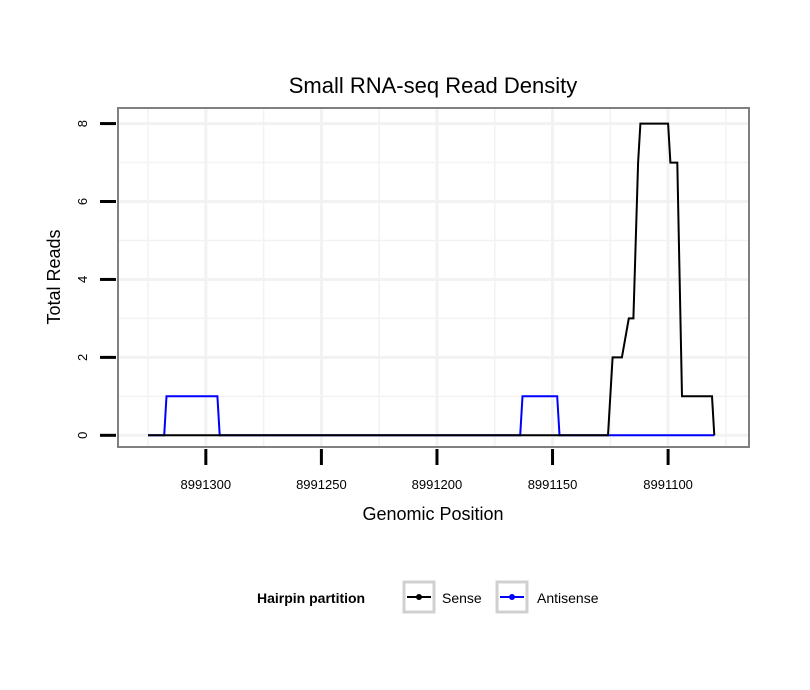 This screenshot has width=810, height=690. I want to click on x-tick-label: 8991100, so click(668, 484).